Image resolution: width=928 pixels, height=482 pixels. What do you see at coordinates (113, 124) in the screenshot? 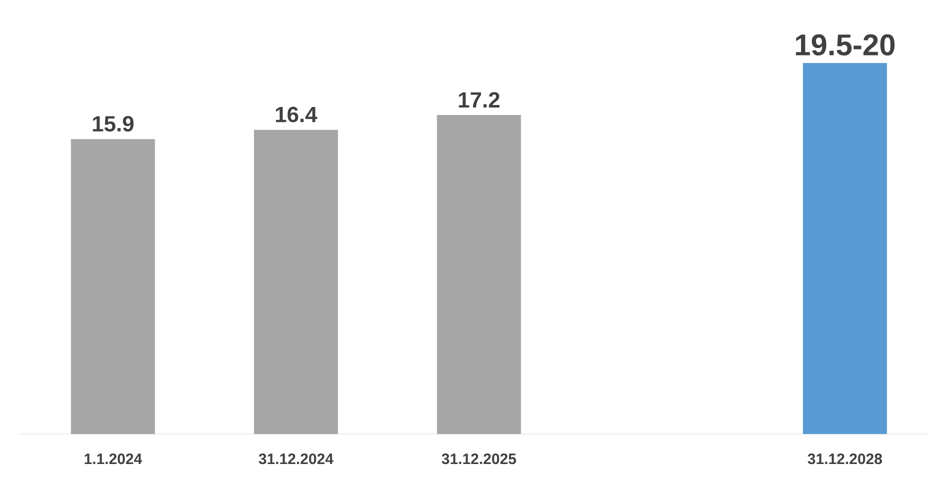
I see `data-label: 15.9` at bounding box center [113, 124].